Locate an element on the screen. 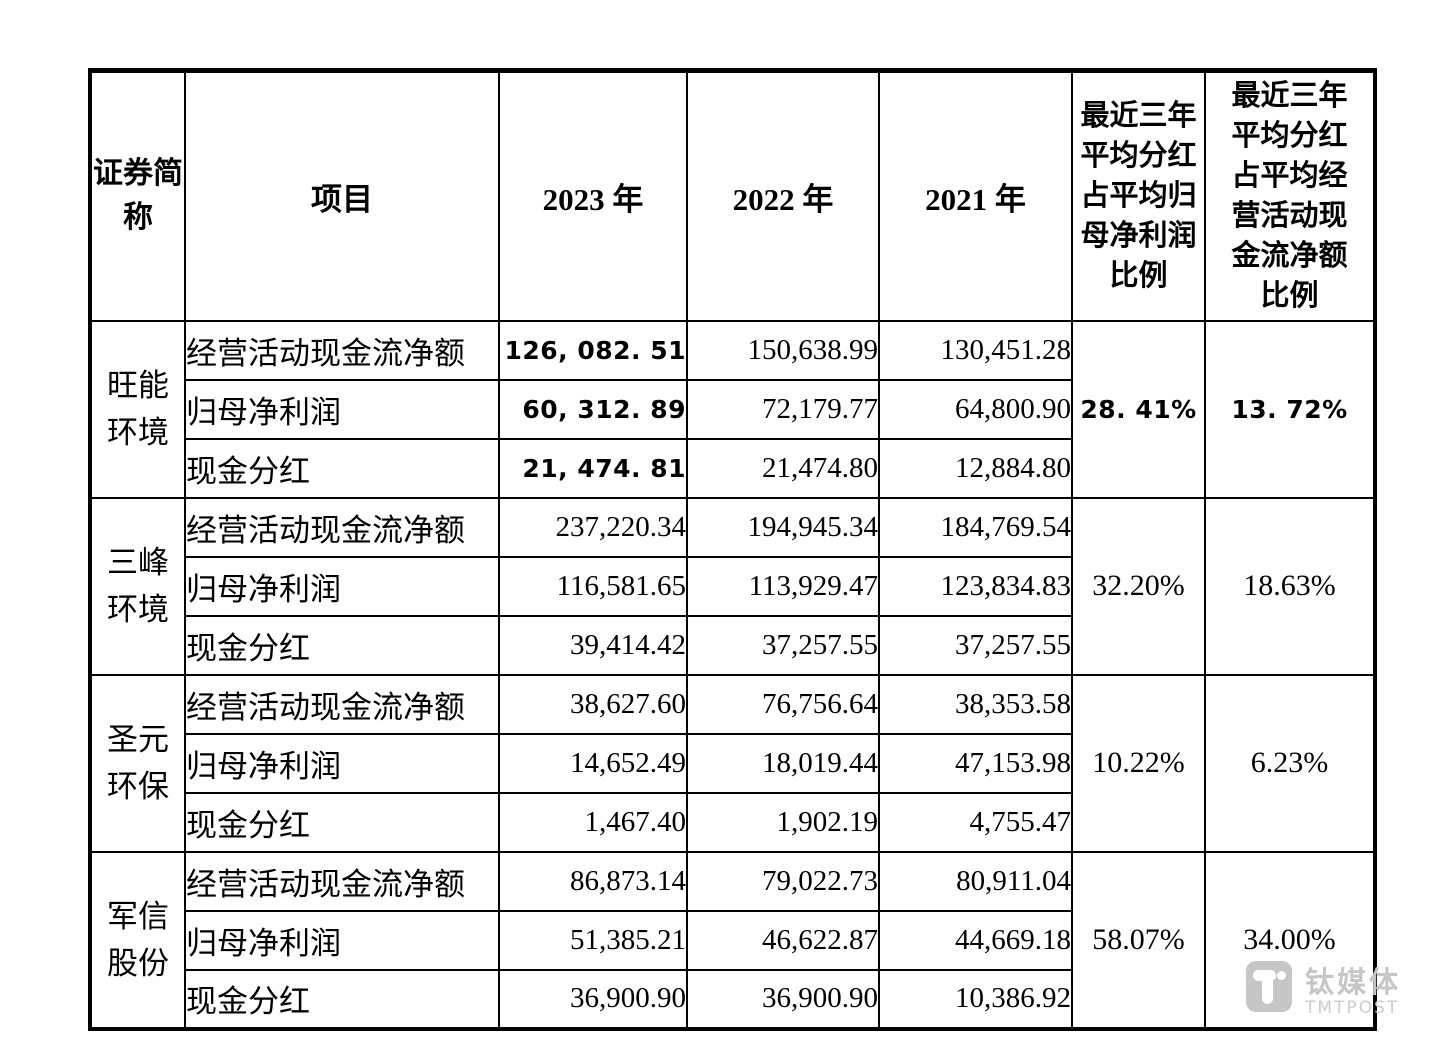 This screenshot has height=1044, width=1440. value-2022: 46,622.87 is located at coordinates (783, 940).